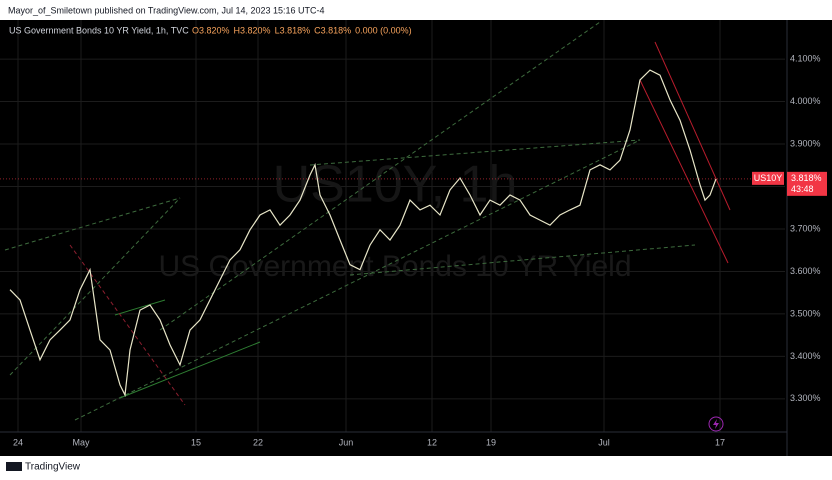  What do you see at coordinates (432, 442) in the screenshot?
I see `x-tick-label: 12` at bounding box center [432, 442].